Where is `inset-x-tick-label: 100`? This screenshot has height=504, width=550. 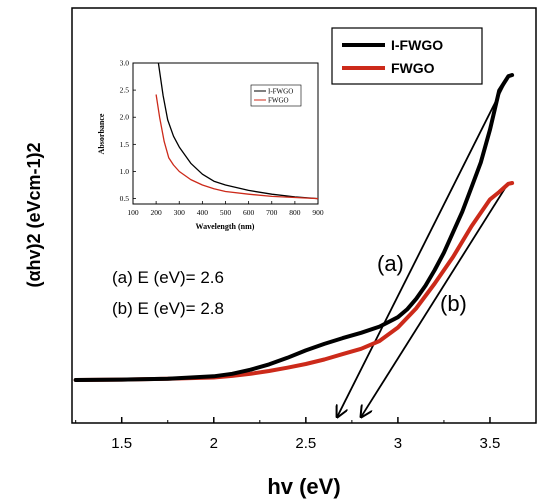
inset-x-tick-label: 100 is located at coordinates (133, 212).